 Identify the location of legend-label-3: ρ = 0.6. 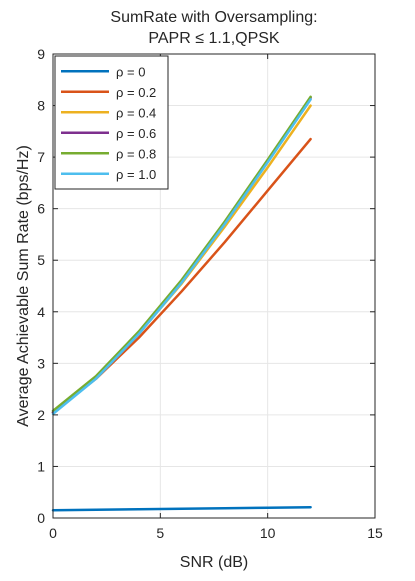
(136, 133).